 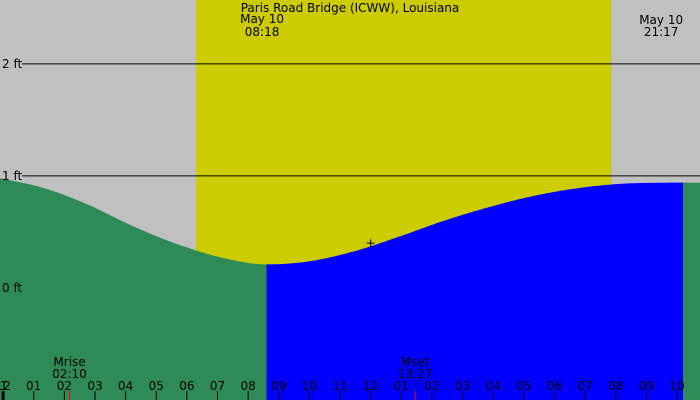 I want to click on moonset-time-label: 13:27, so click(x=415, y=374).